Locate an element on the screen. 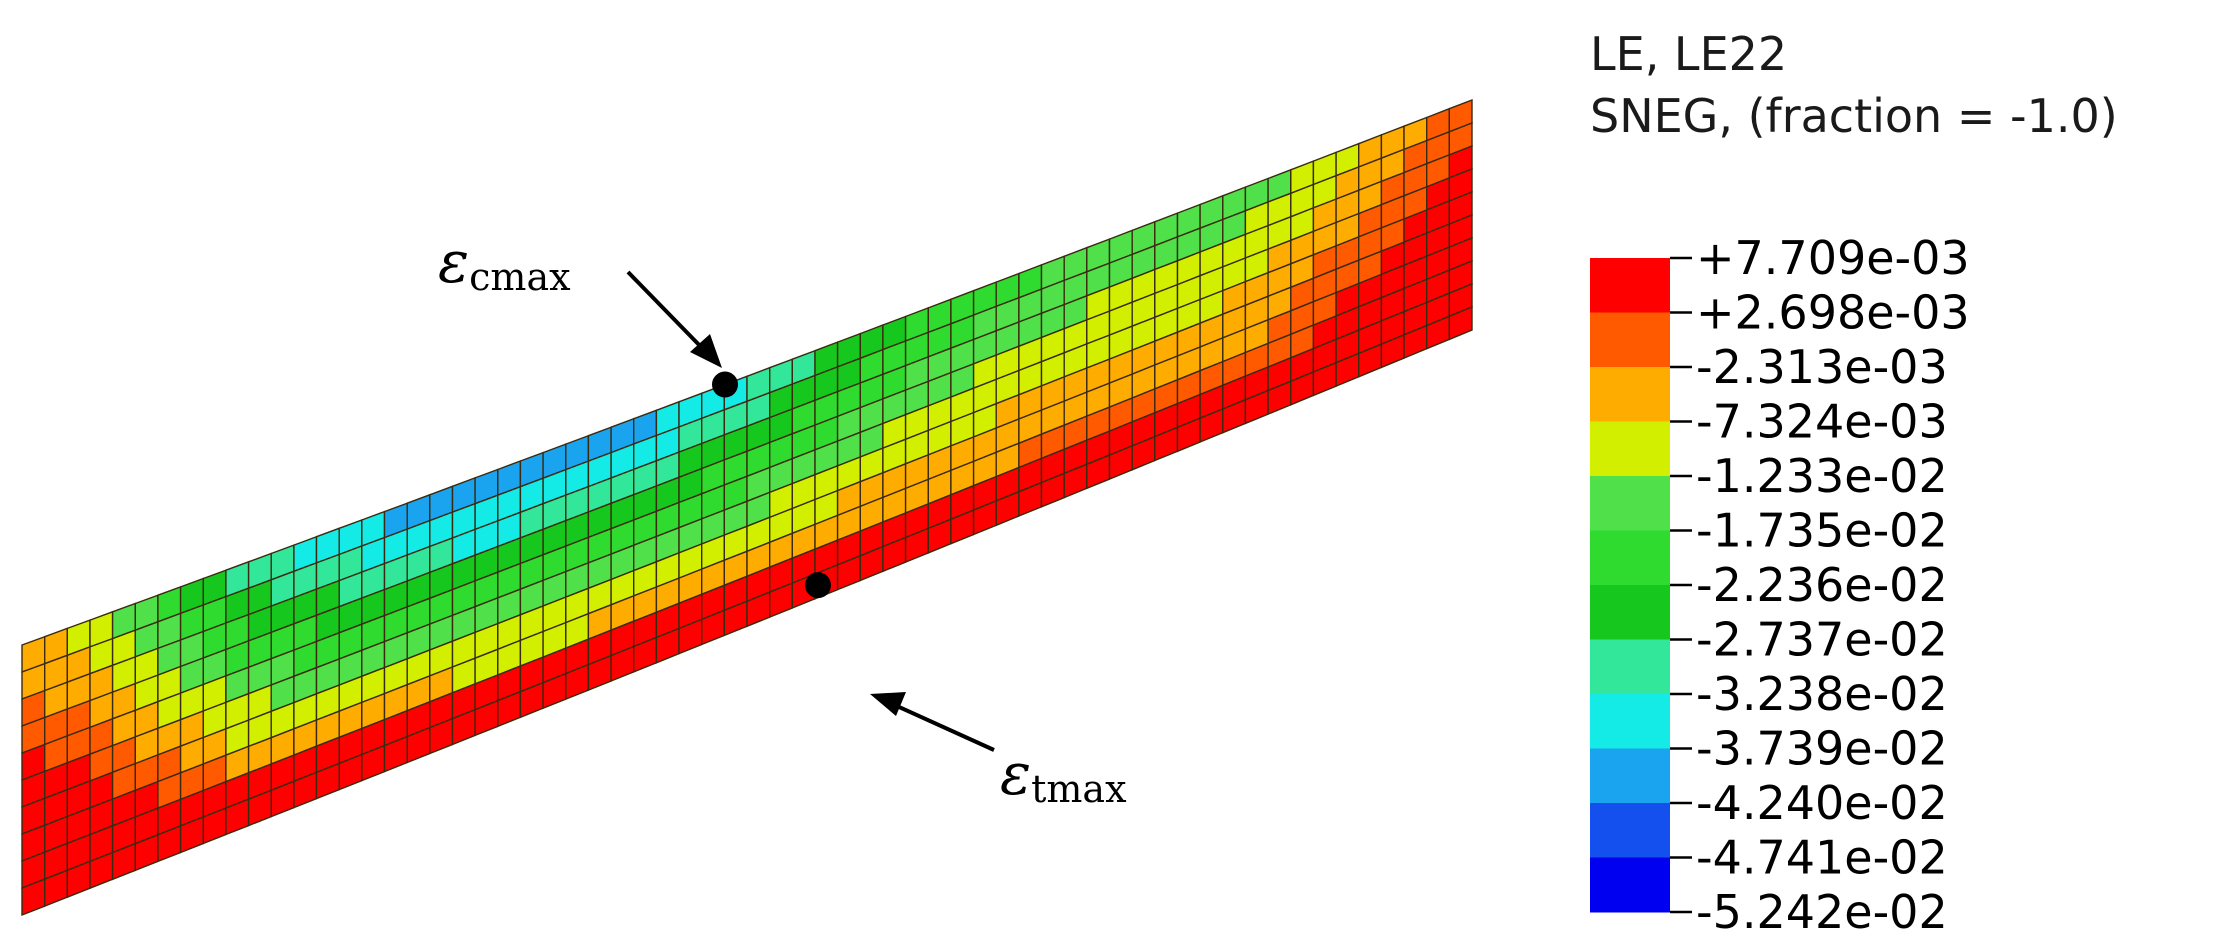 The image size is (2237, 950). legend-tick-label: -2.313e-03 is located at coordinates (1822, 367).